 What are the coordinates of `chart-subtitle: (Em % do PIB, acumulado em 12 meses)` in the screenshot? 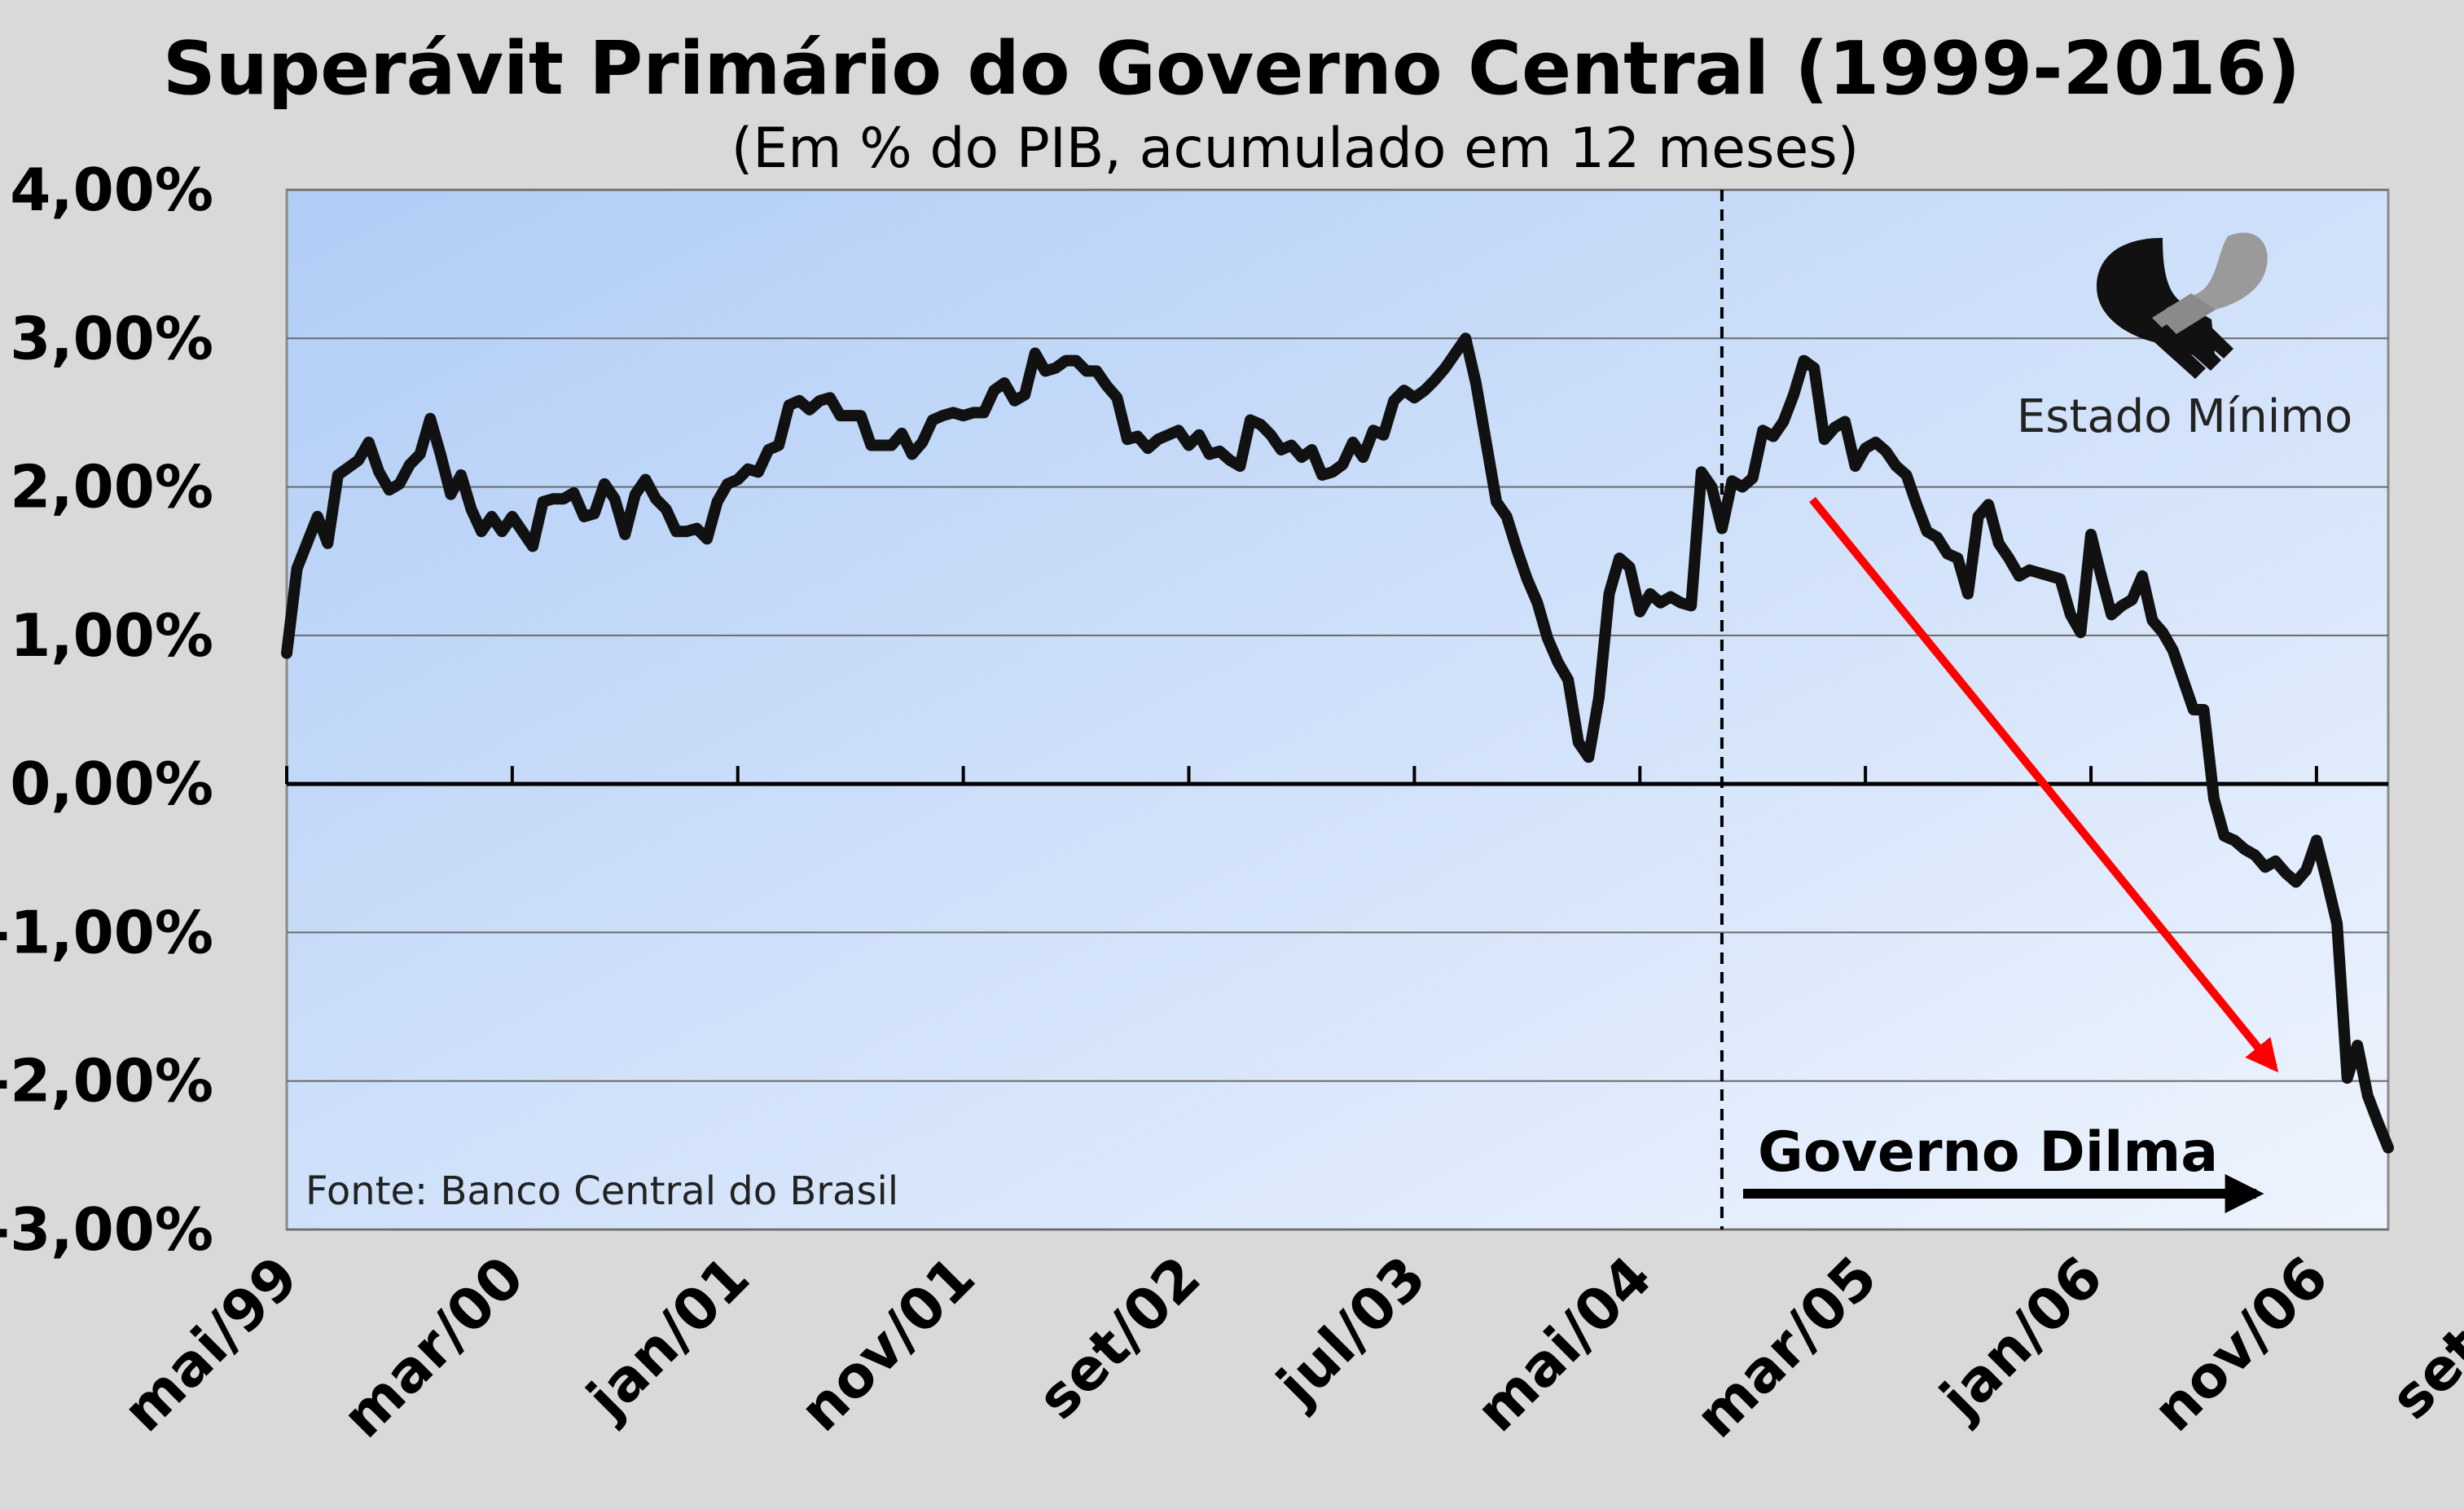 It's located at (1295, 149).